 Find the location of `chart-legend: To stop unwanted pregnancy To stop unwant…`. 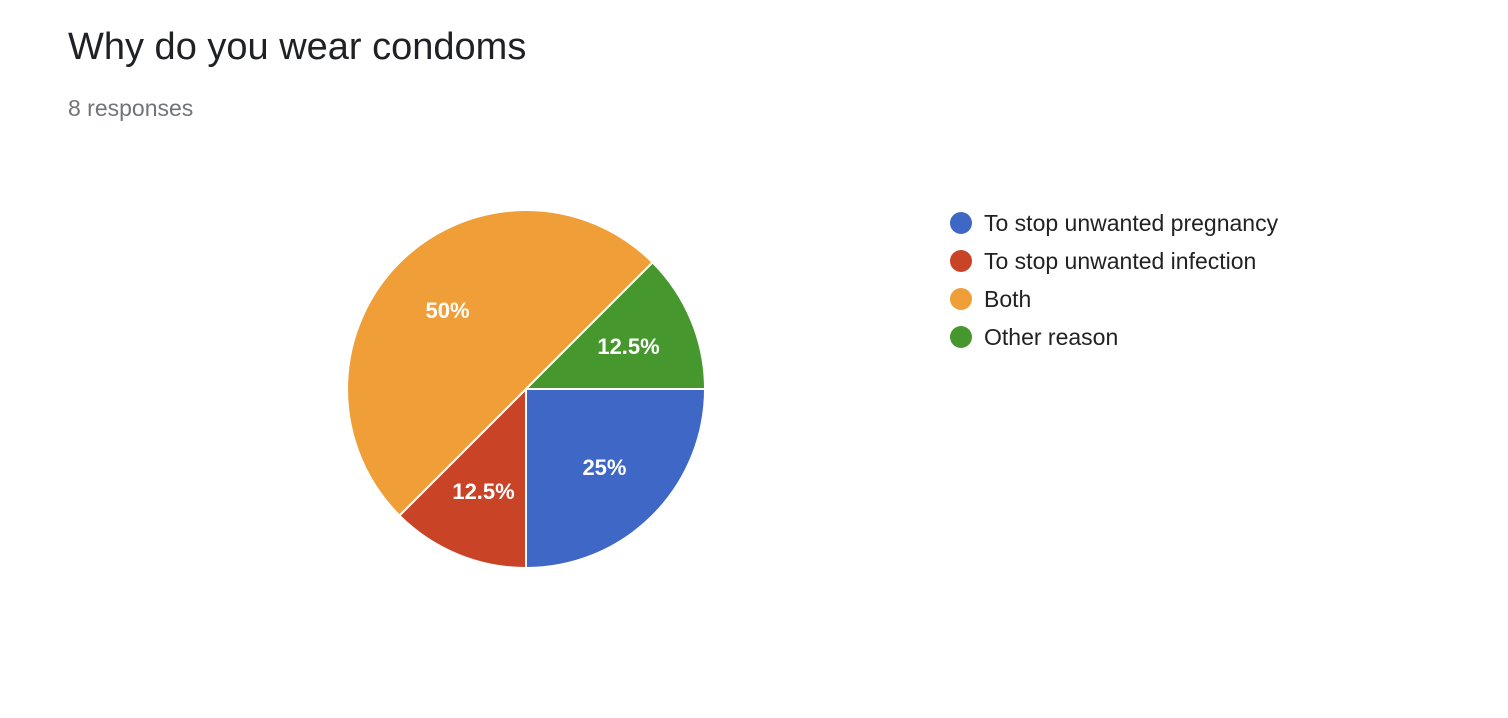

chart-legend: To stop unwanted pregnancy To stop unwant… is located at coordinates (1114, 280).